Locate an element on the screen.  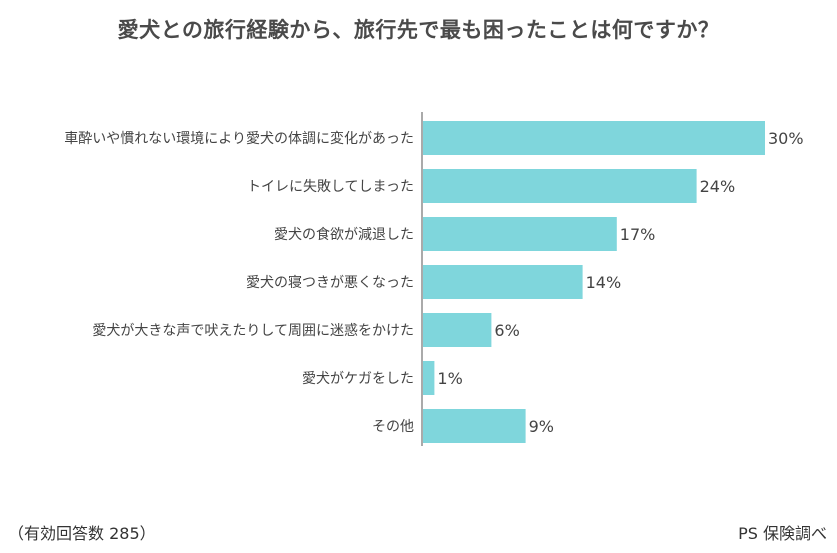
category-label: 愛犬がケガをした is located at coordinates (358, 379).